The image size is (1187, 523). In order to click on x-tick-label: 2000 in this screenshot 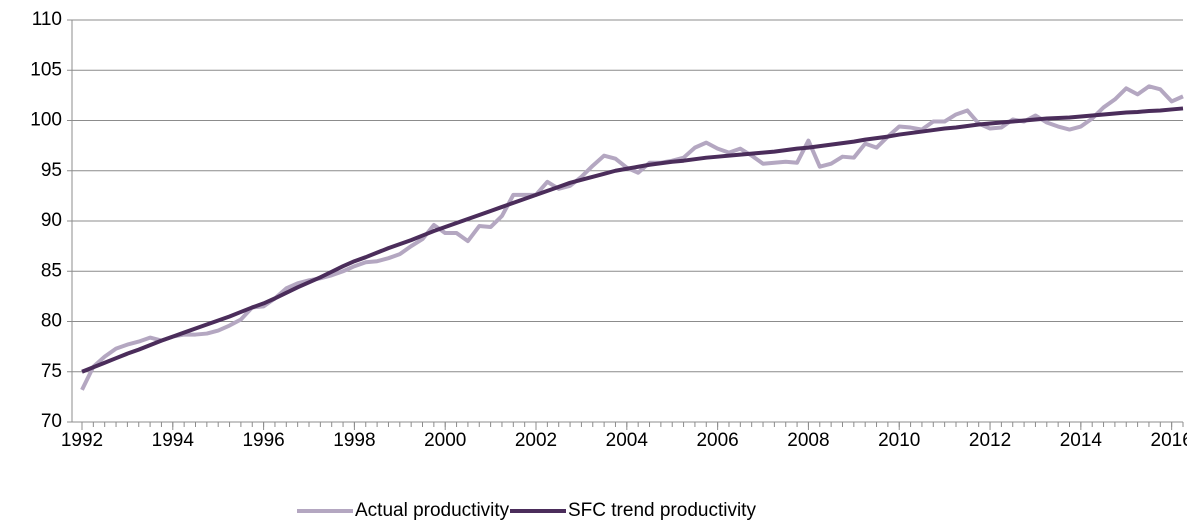, I will do `click(445, 440)`.